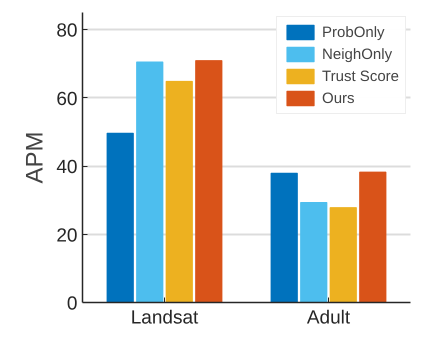 The image size is (423, 345). I want to click on legend-label: NeighOnly, so click(357, 54).